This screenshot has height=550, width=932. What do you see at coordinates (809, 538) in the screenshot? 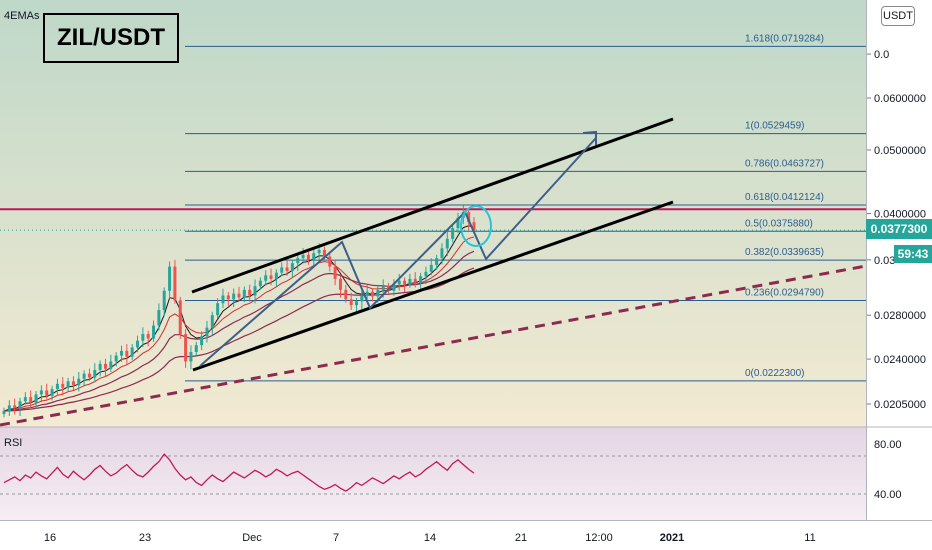
I see `time-tick-label: 11` at bounding box center [809, 538].